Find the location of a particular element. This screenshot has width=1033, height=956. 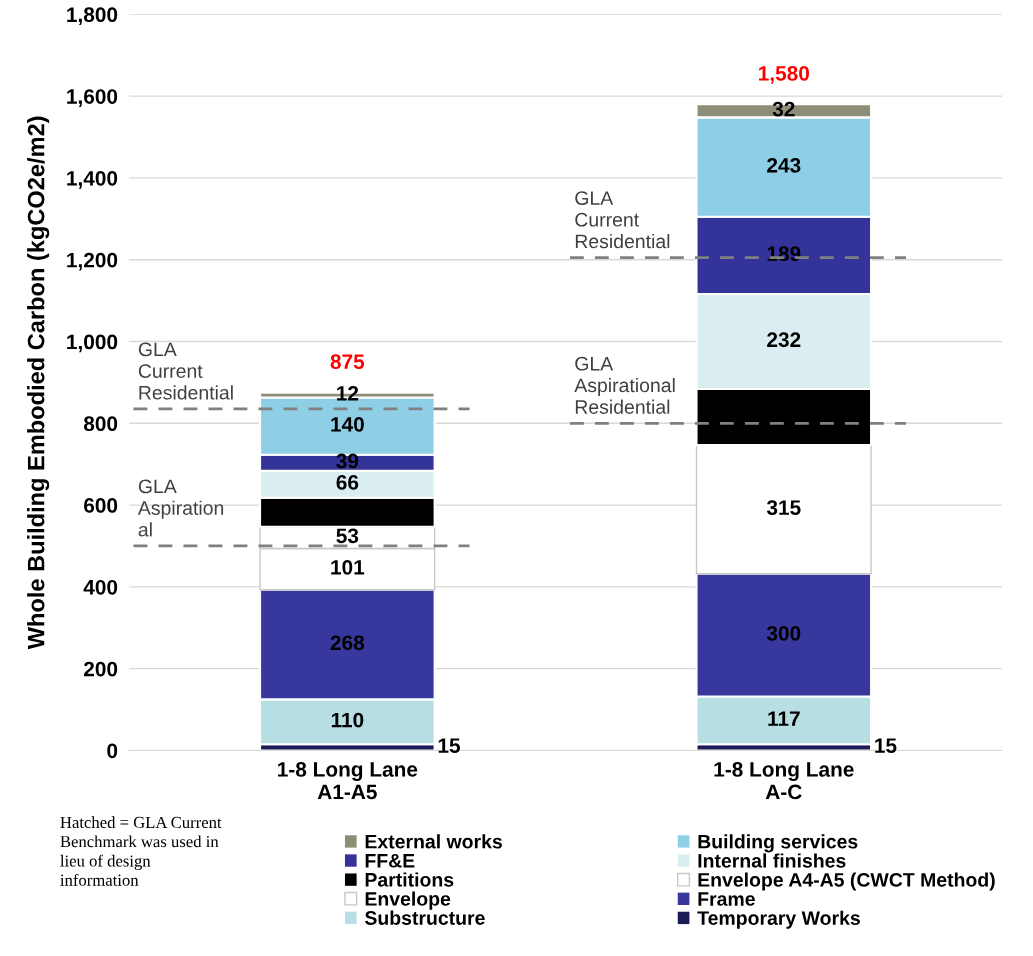

data-label: 12 is located at coordinates (348, 393).